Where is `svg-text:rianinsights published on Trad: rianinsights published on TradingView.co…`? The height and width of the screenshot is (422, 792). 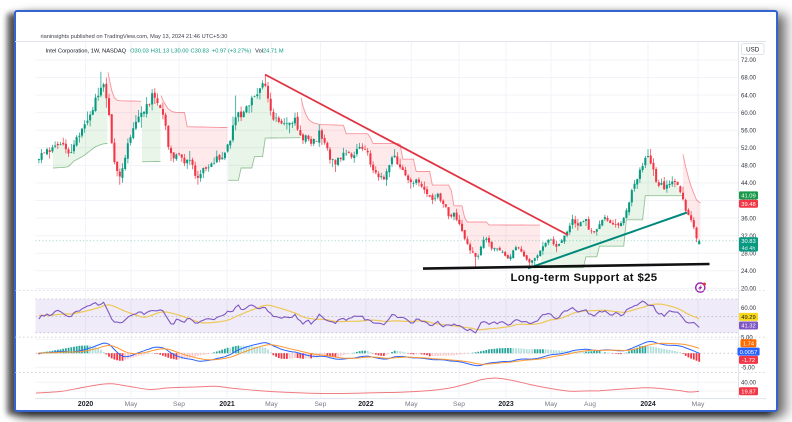 svg-text:rianinsights published on Trad: rianinsights published on TradingView.co… is located at coordinates (134, 37).